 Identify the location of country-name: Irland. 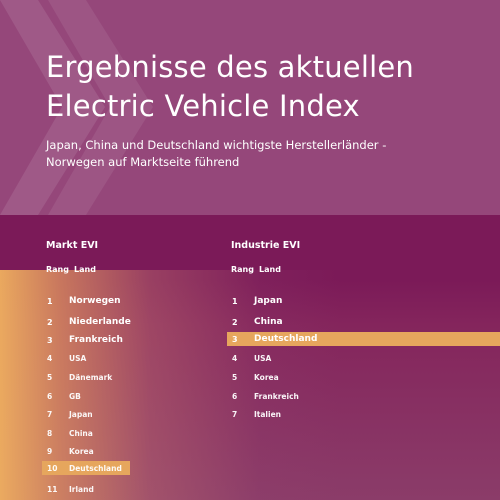
(81, 489).